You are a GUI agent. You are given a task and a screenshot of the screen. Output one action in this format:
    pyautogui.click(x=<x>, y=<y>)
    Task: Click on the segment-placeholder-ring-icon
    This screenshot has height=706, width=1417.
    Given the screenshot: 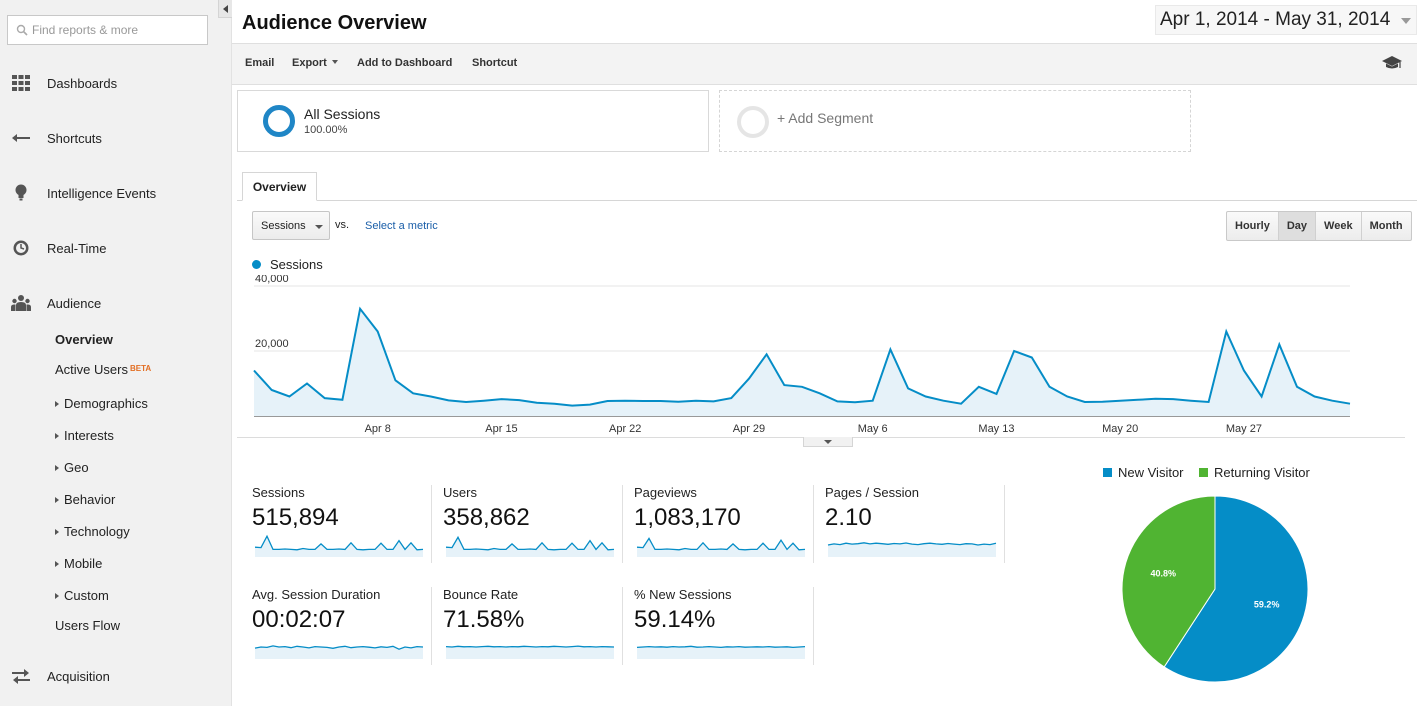 What is the action you would take?
    pyautogui.click(x=753, y=122)
    